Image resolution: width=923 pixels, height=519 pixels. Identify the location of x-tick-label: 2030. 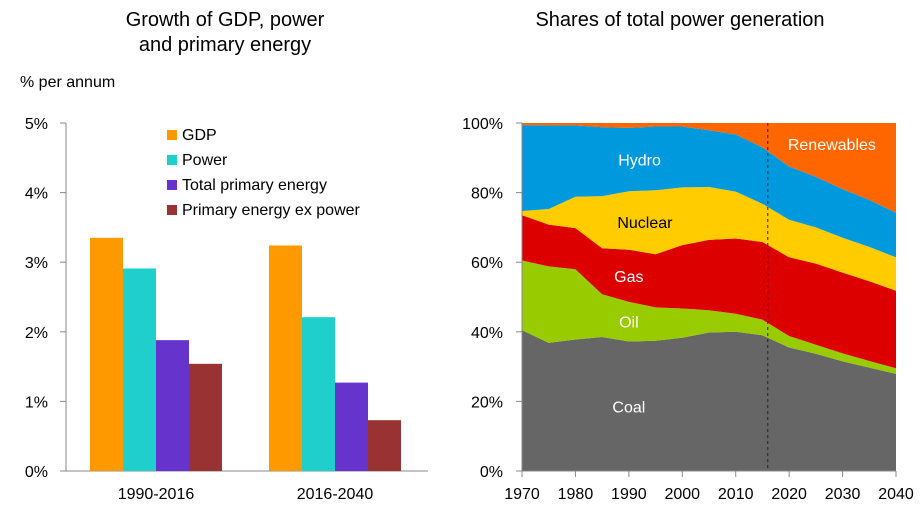
(843, 494).